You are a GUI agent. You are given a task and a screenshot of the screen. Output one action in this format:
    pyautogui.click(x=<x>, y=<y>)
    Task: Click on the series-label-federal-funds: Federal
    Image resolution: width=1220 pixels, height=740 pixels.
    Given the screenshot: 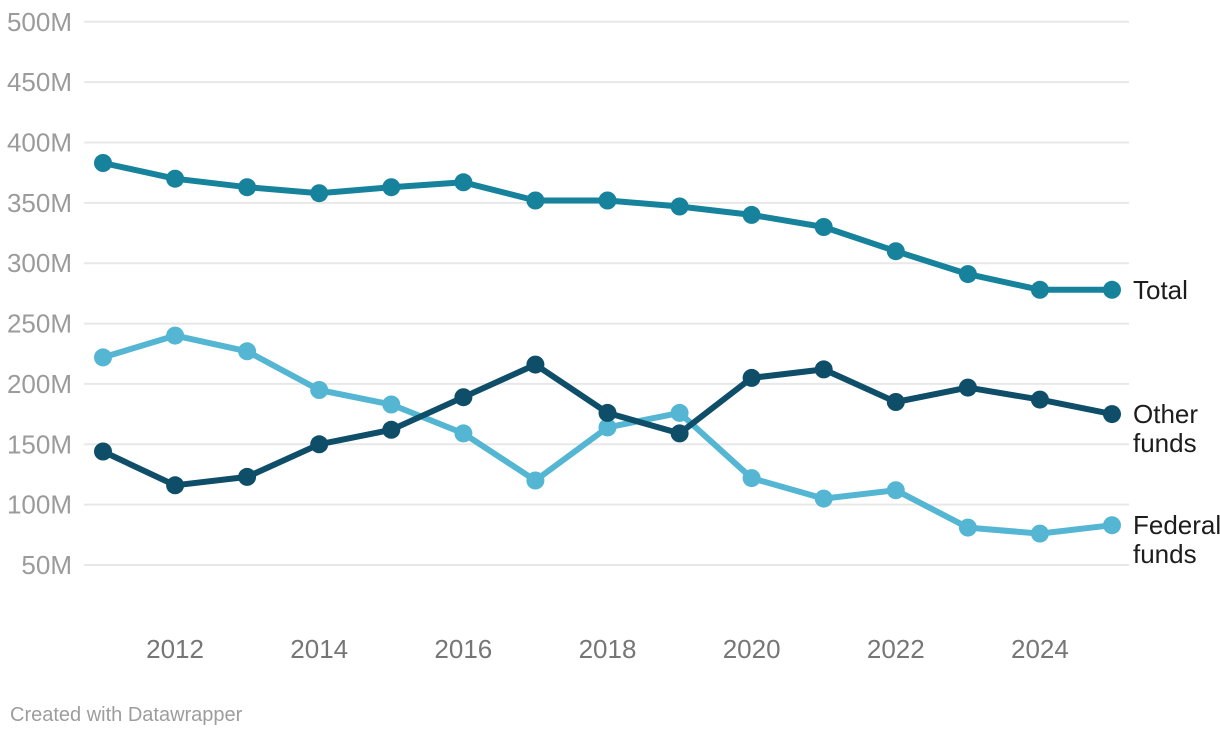 What is the action you would take?
    pyautogui.click(x=1176, y=525)
    